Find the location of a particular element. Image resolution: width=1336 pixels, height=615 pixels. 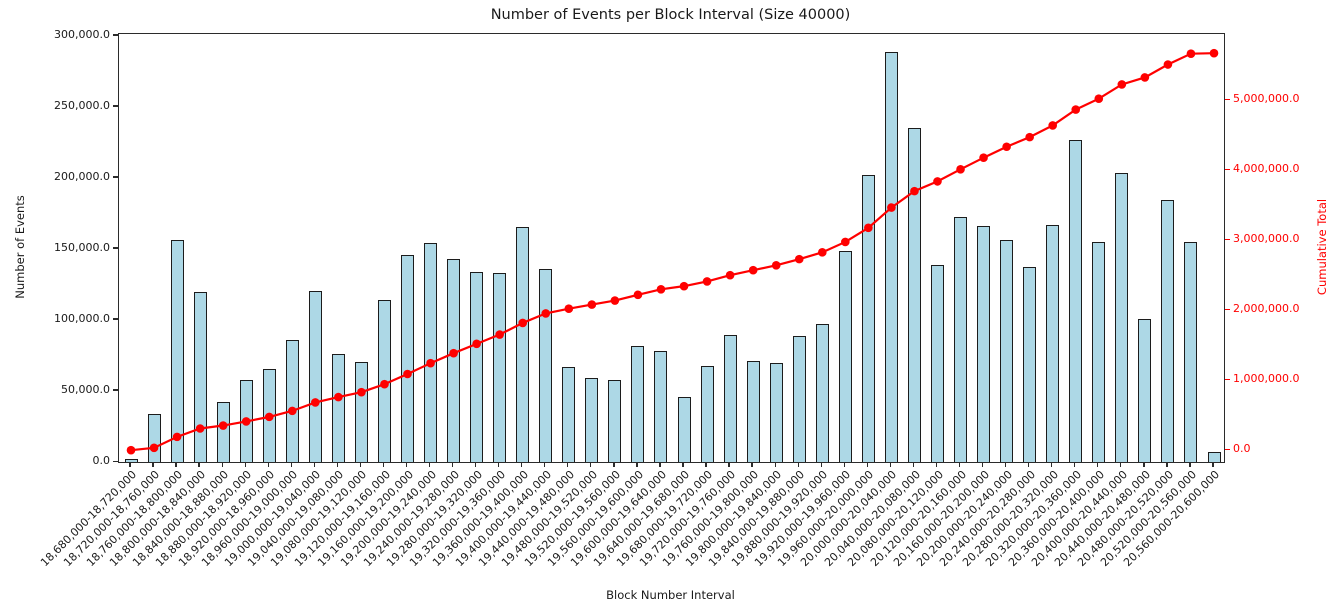

y-tick-label-left: 50,000.0 is located at coordinates (85, 389).